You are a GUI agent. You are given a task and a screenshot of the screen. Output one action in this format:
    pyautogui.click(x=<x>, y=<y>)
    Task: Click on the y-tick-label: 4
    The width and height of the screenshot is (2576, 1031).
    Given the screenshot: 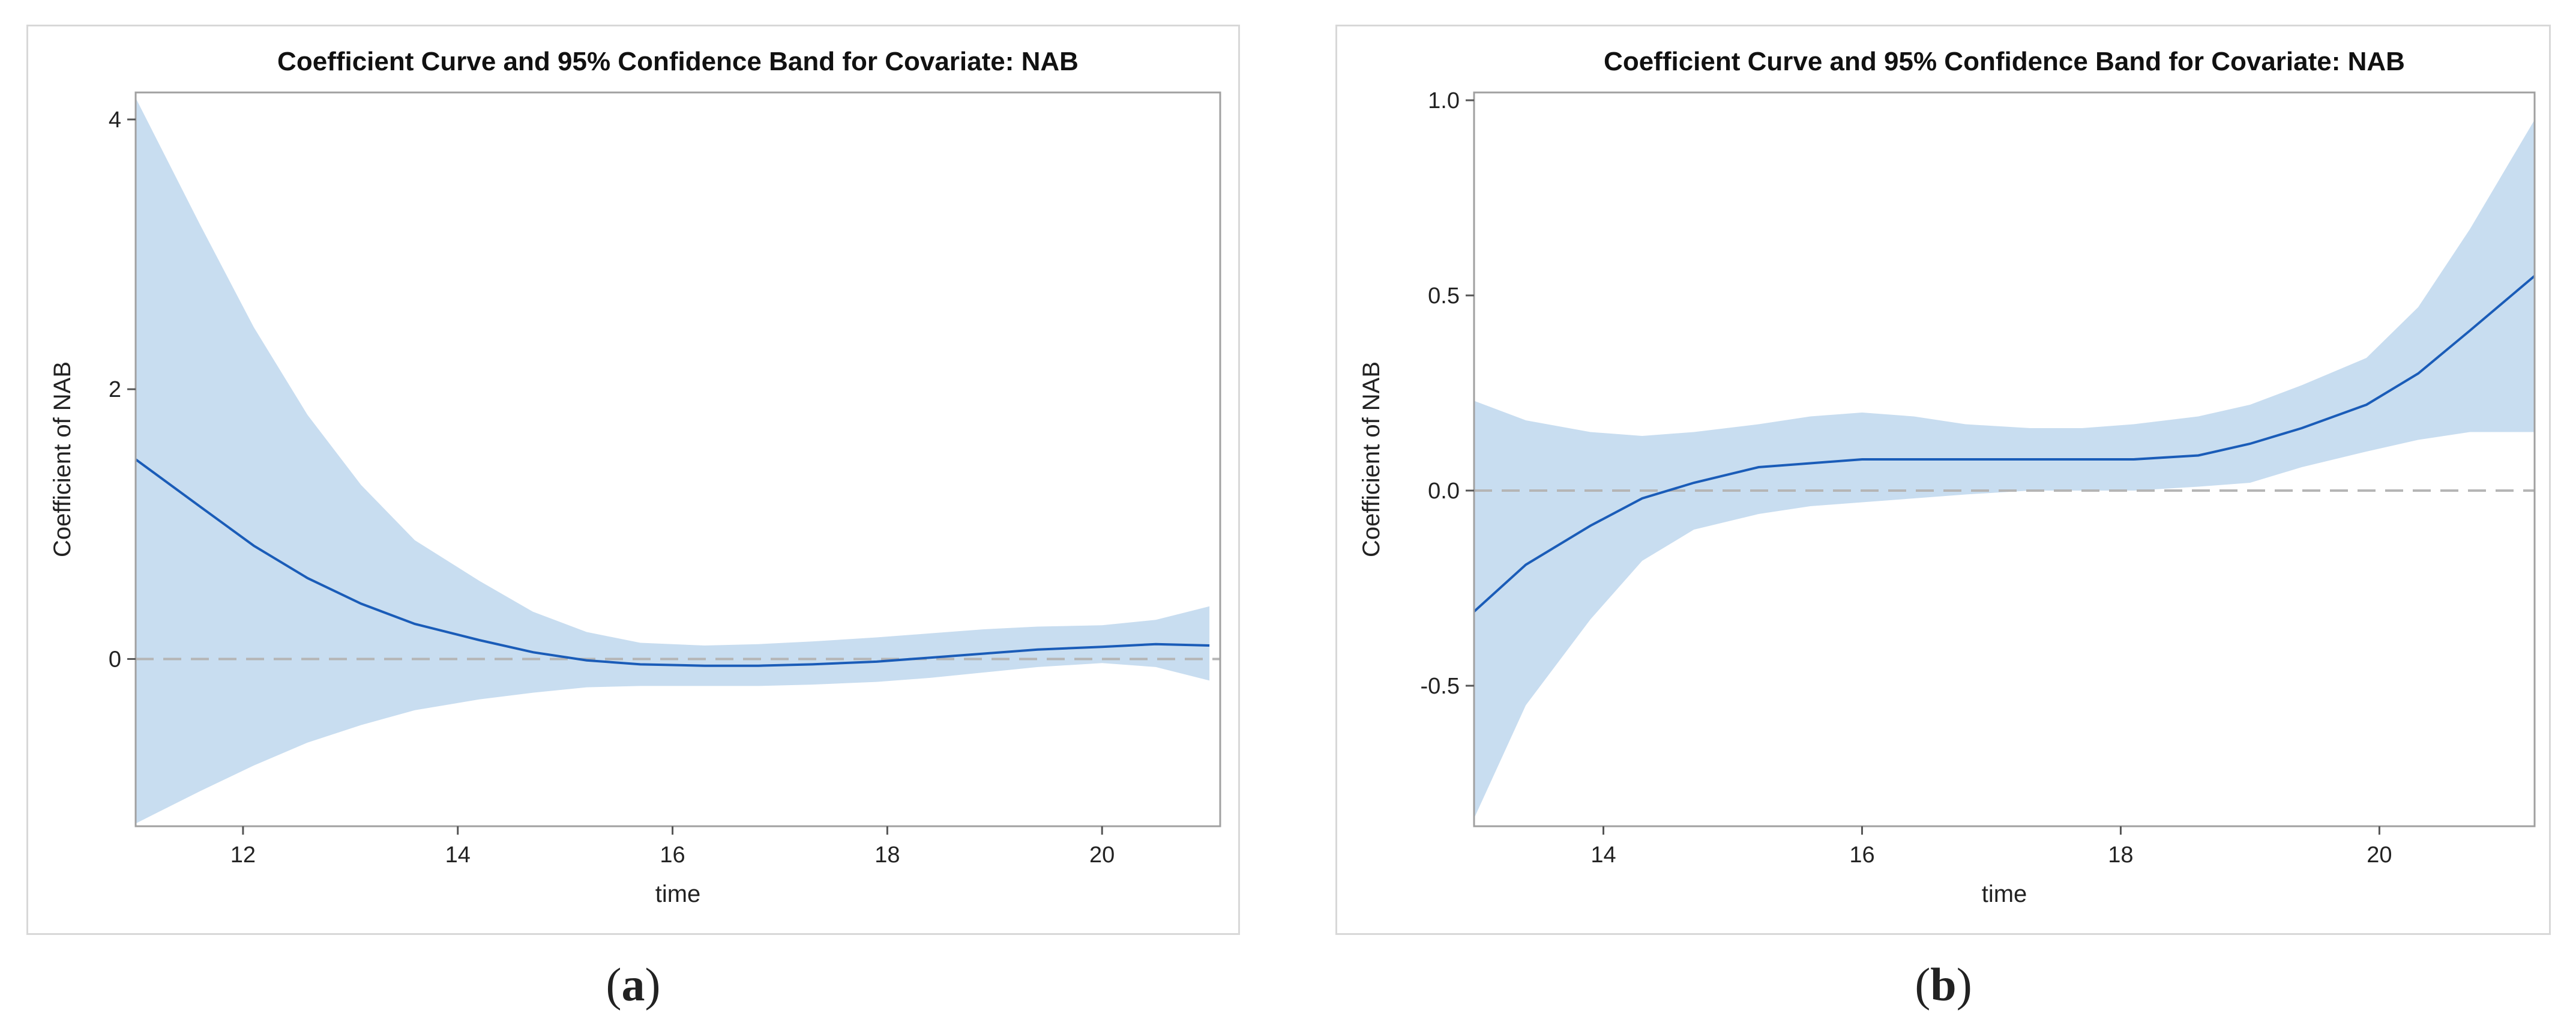 What is the action you would take?
    pyautogui.click(x=115, y=120)
    